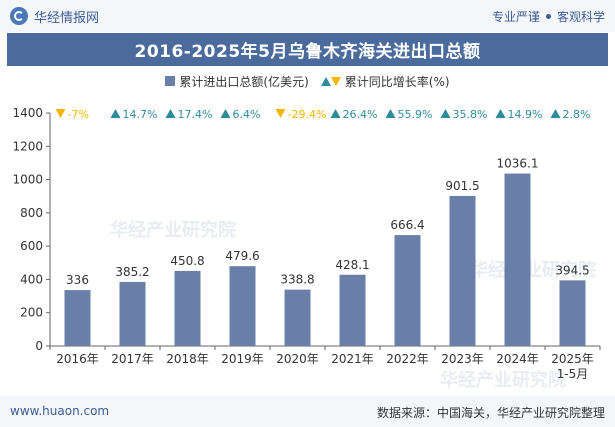 This screenshot has height=427, width=615. I want to click on triangle-up-icon, so click(325, 81).